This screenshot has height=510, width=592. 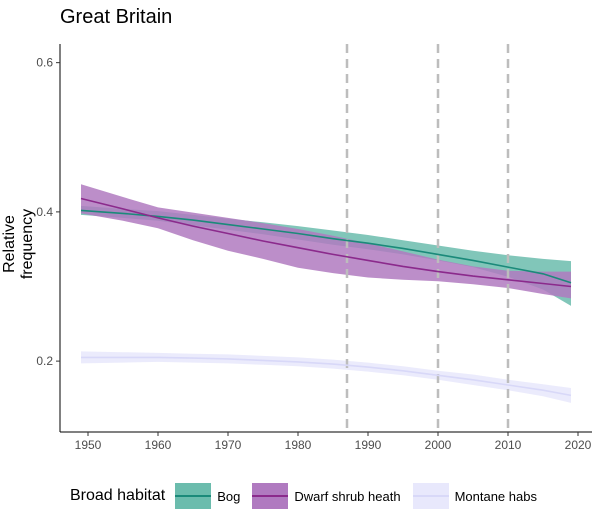 What do you see at coordinates (578, 445) in the screenshot?
I see `x-tick-label: 2020` at bounding box center [578, 445].